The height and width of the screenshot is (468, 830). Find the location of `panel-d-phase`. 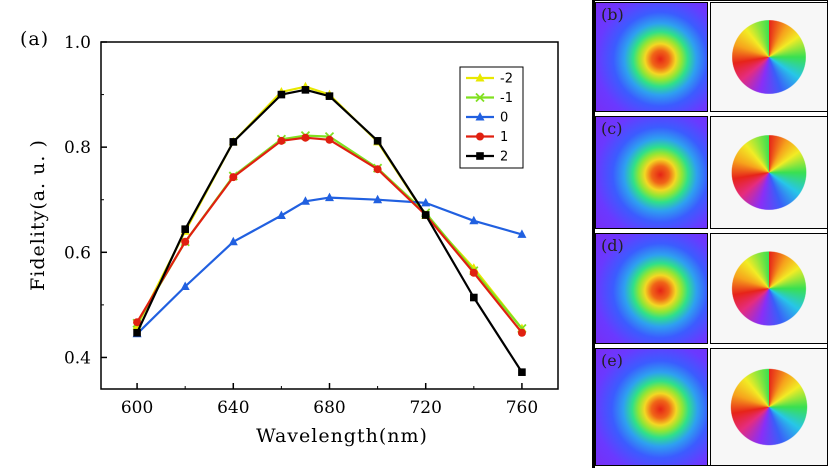

panel-d-phase is located at coordinates (769, 288).